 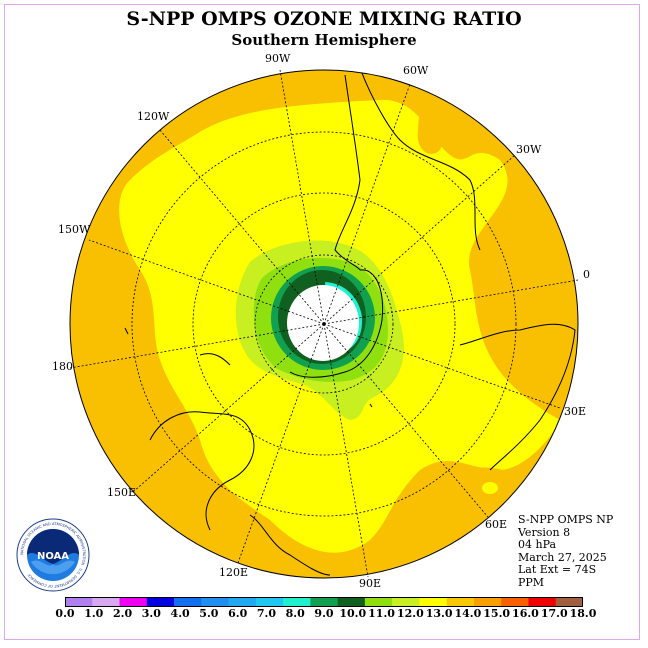 I want to click on lon-label-60e: 60E, so click(x=496, y=524).